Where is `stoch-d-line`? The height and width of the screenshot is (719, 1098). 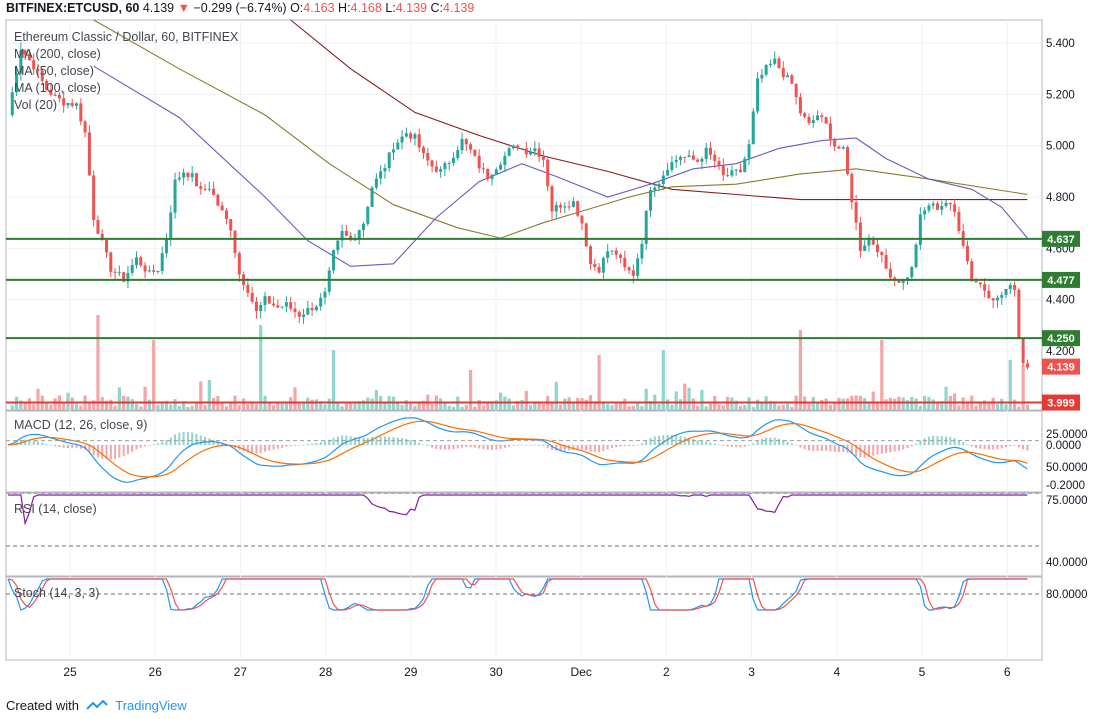 stoch-d-line is located at coordinates (517, 594).